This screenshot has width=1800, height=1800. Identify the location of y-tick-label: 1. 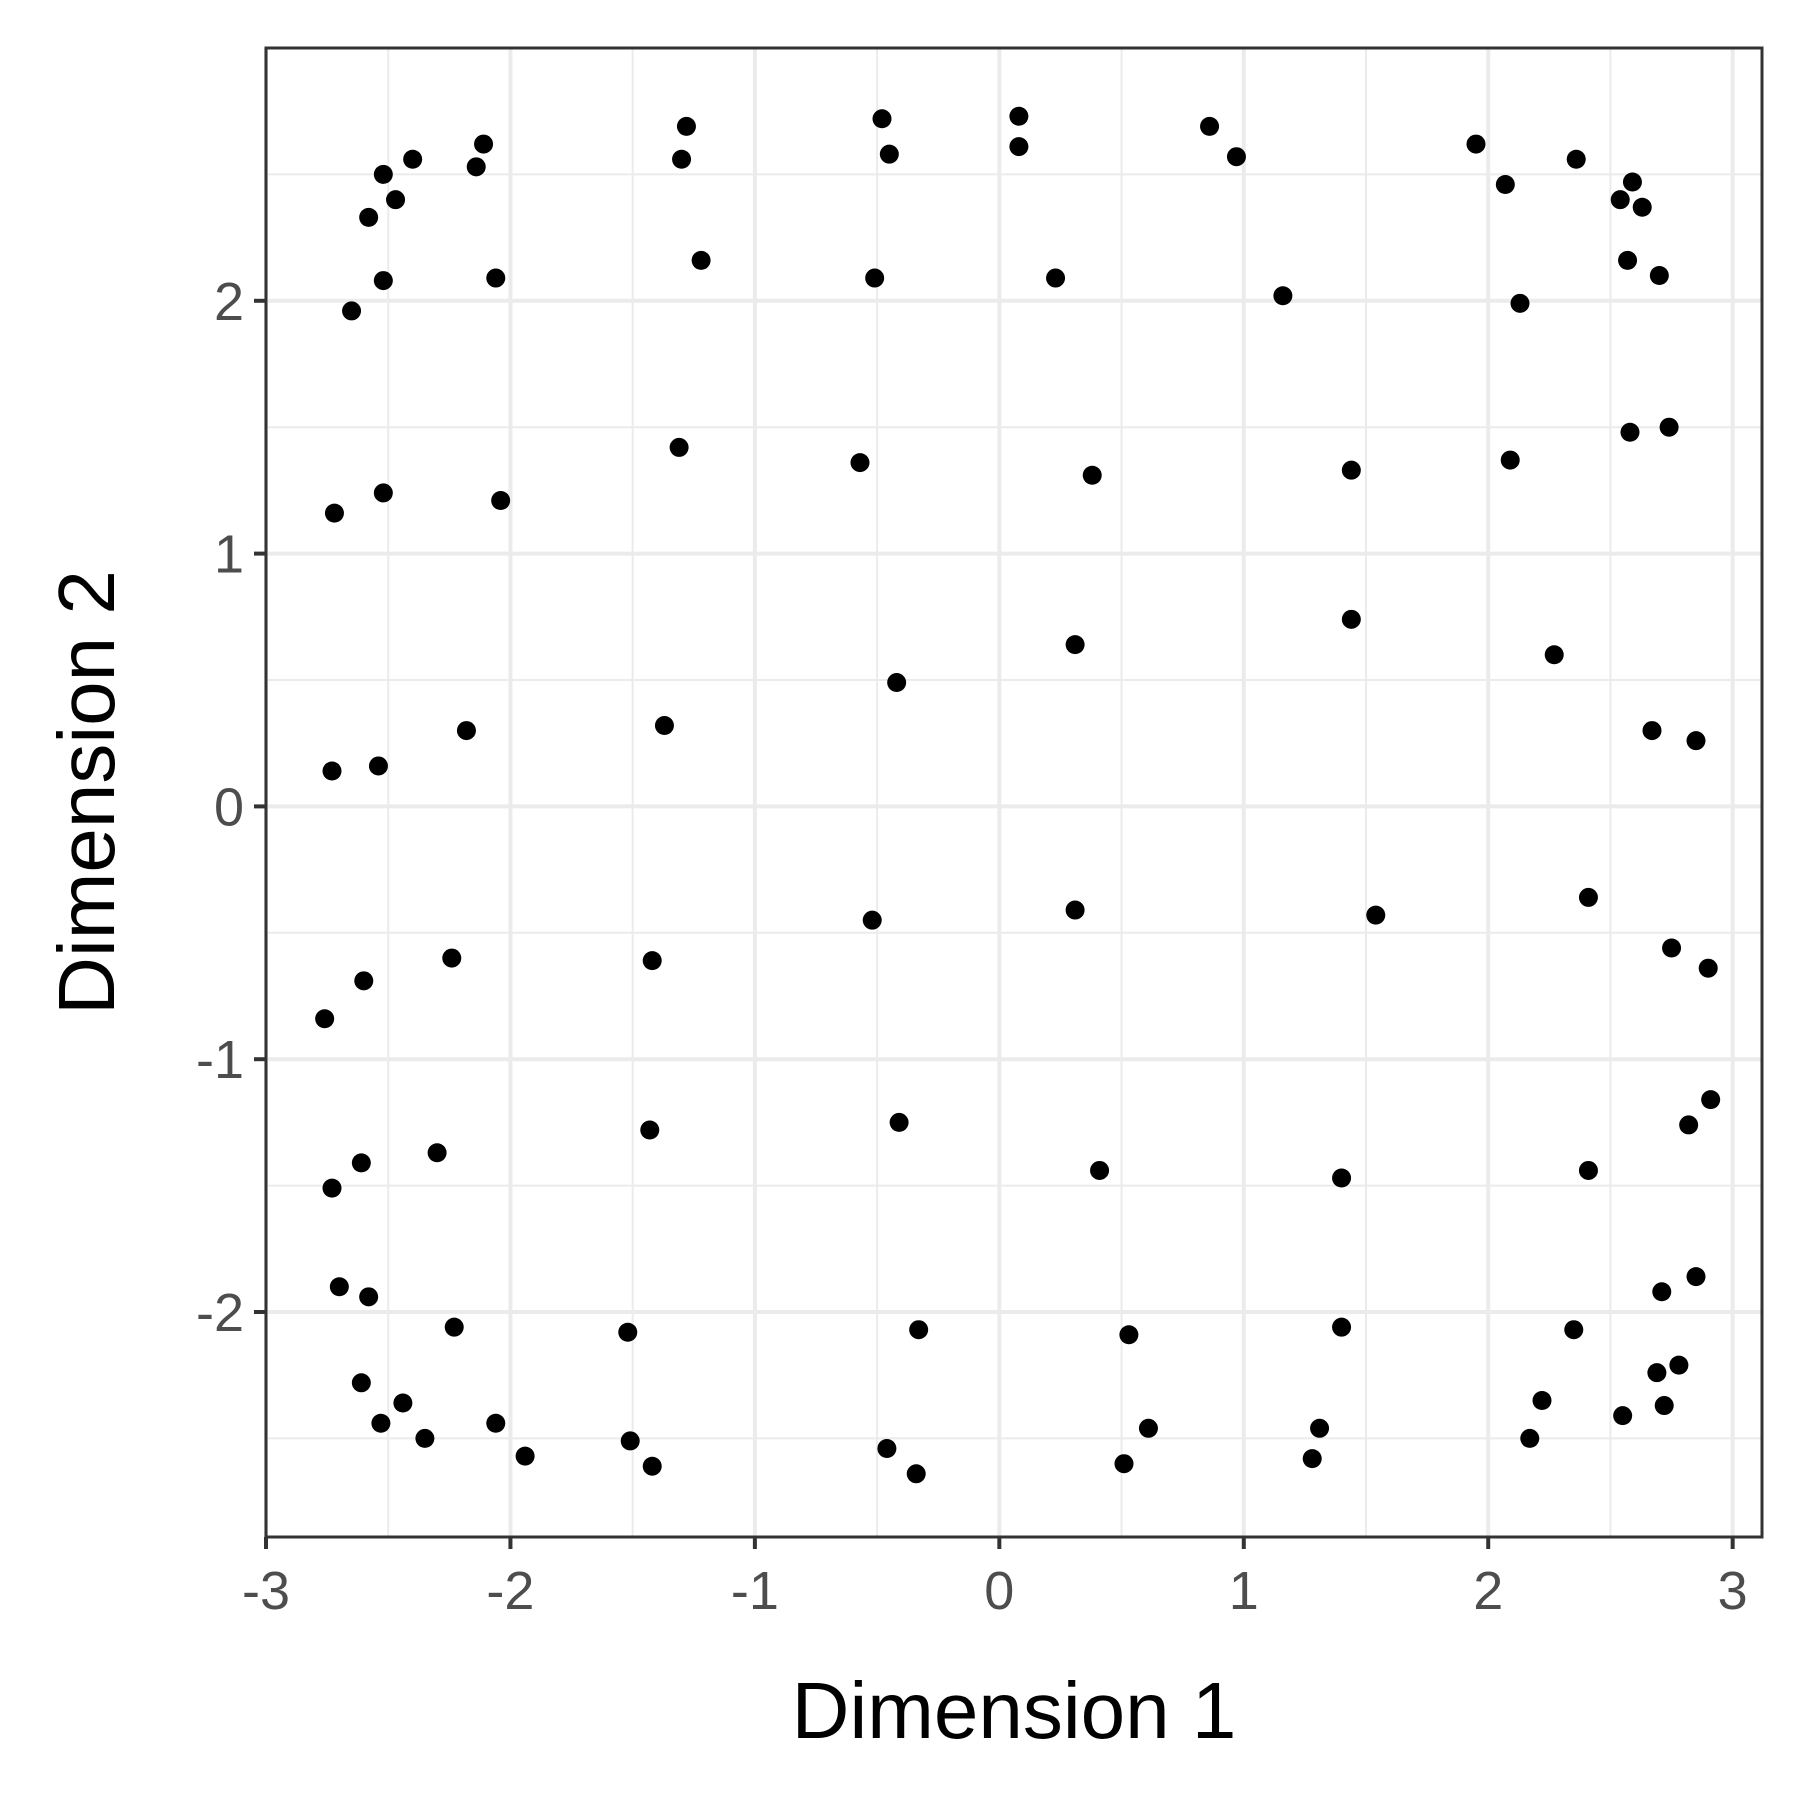
(229, 555).